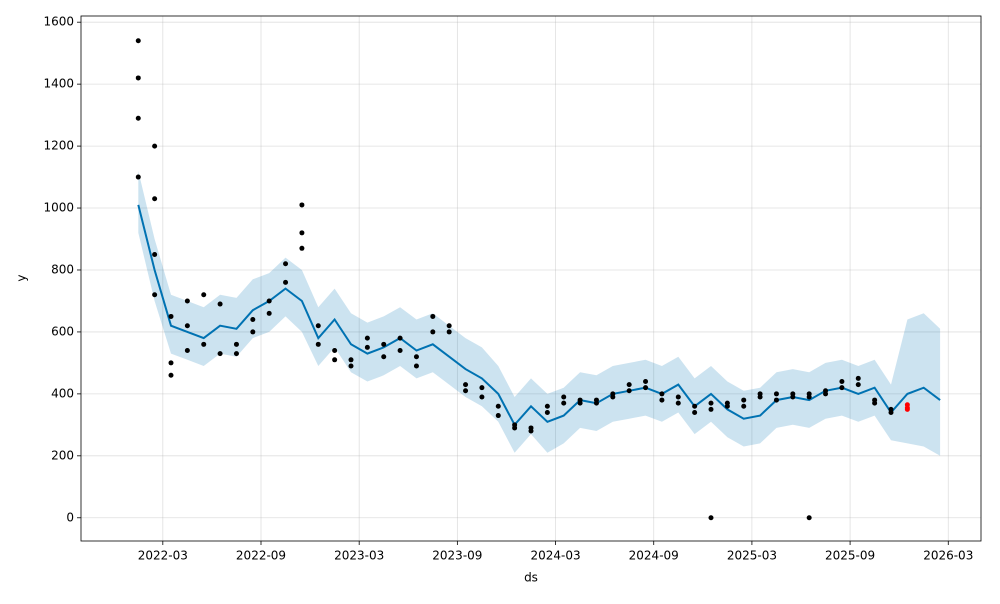 The height and width of the screenshot is (604, 1000). I want to click on x-tick-label: 2022-09, so click(261, 556).